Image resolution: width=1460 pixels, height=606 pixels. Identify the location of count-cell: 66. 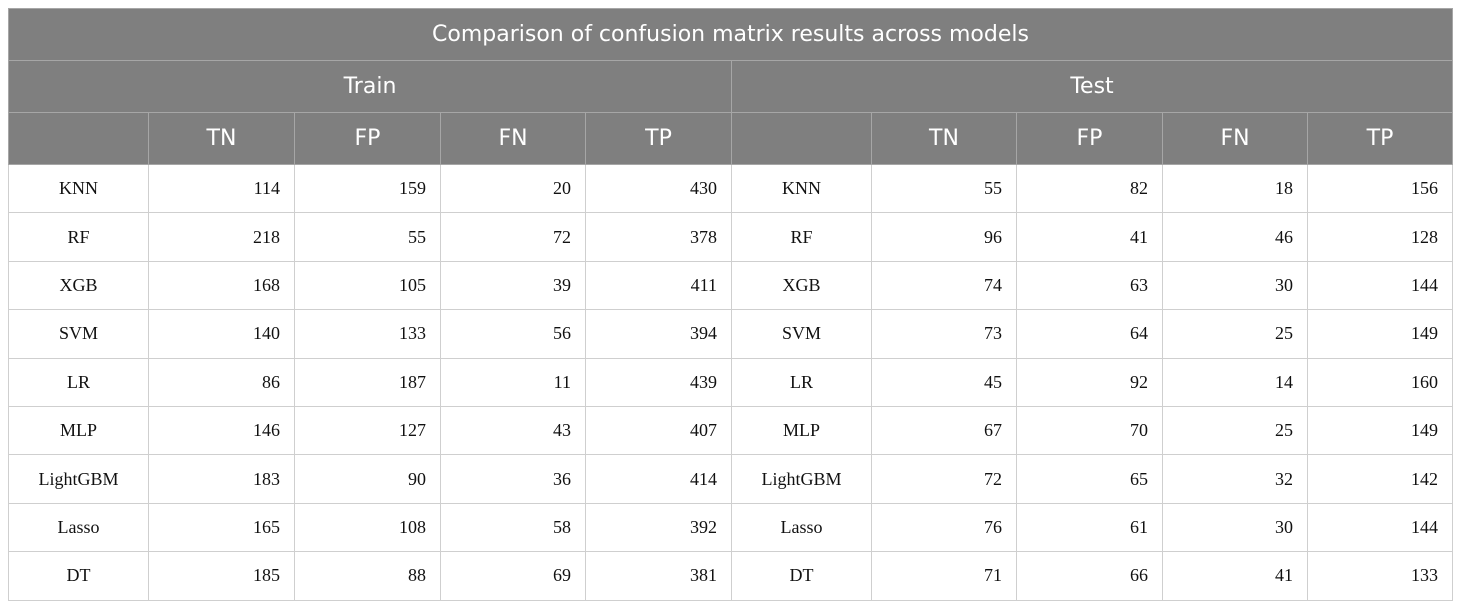
(1089, 576).